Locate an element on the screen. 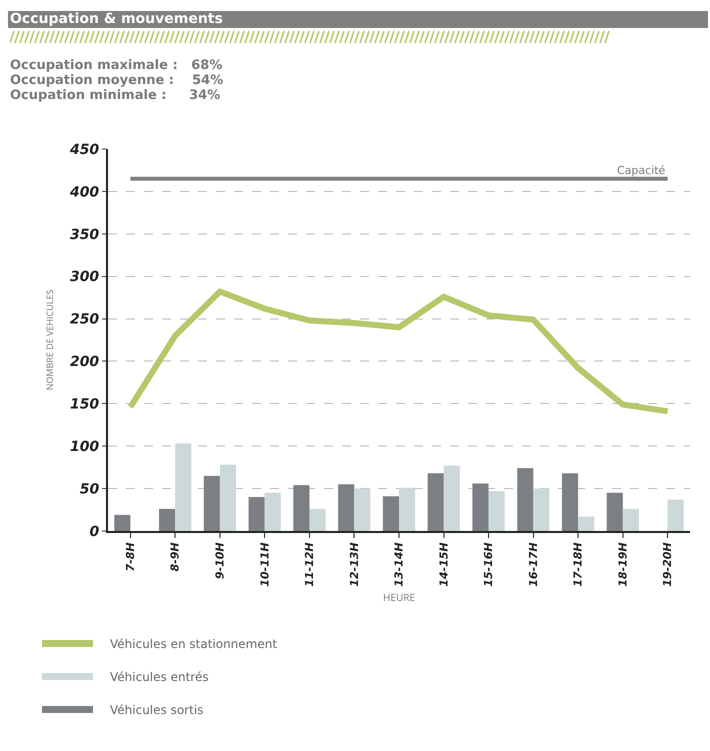  legend-label: Véhicules entrés is located at coordinates (159, 677).